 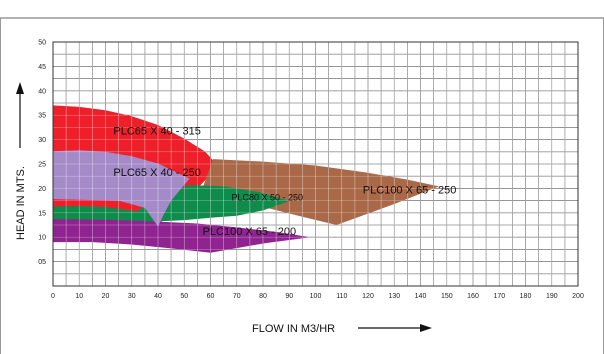 I want to click on y-tick-label: 05, so click(x=42, y=262).